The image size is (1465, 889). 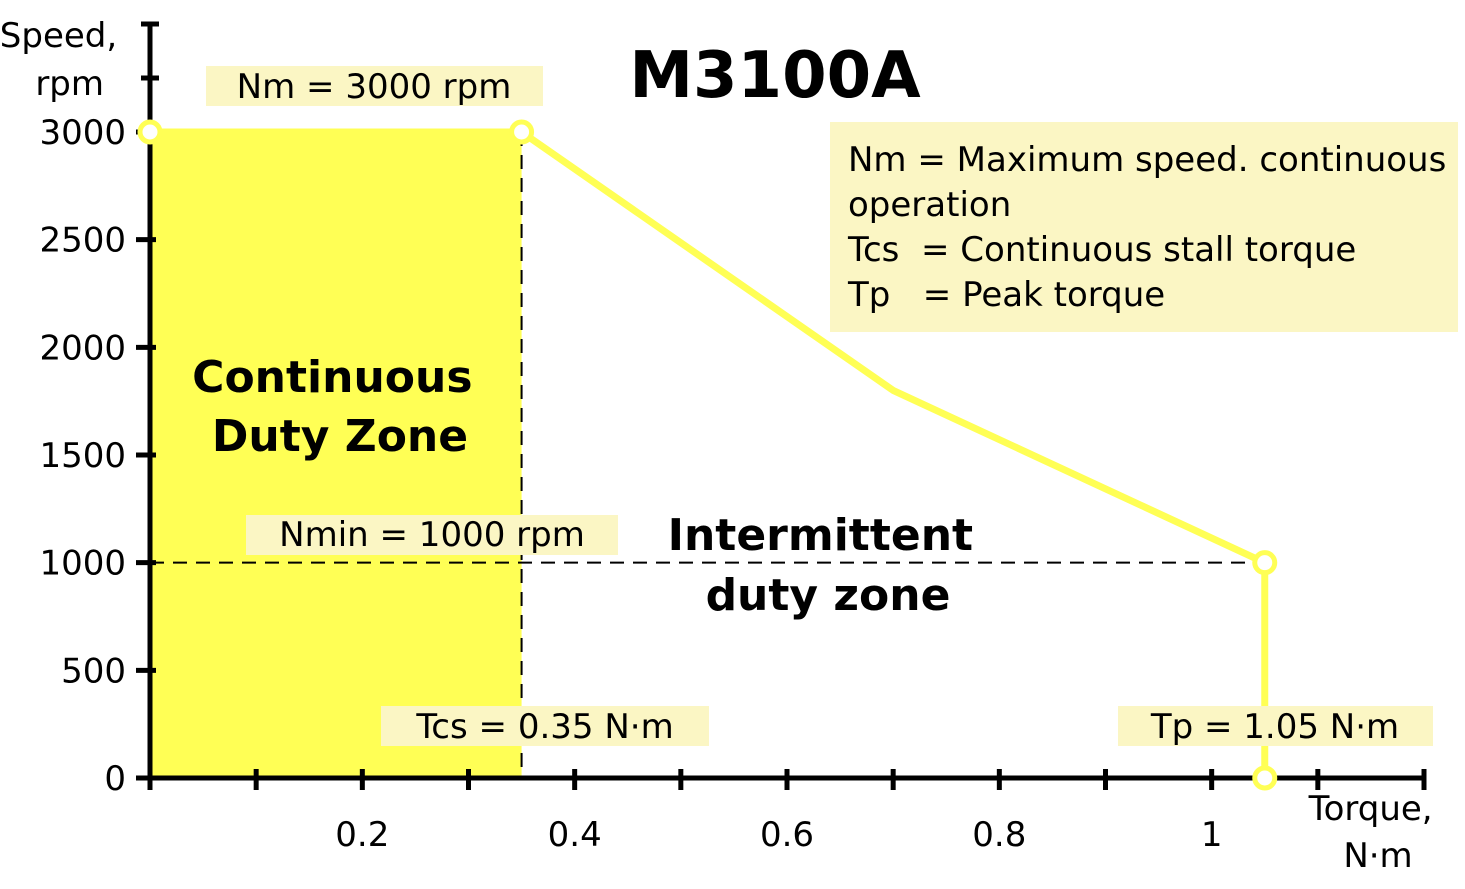 I want to click on continuous-zone-label: Continuous Duty Zone, so click(x=340, y=407).